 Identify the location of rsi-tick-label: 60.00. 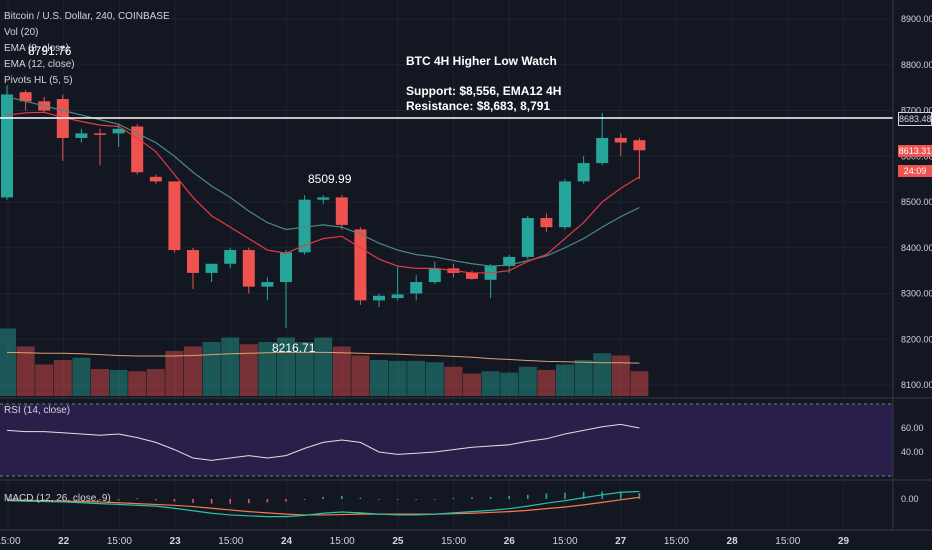
(912, 428).